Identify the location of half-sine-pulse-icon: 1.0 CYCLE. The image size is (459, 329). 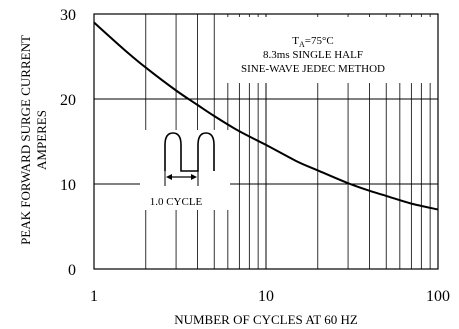
(185, 170).